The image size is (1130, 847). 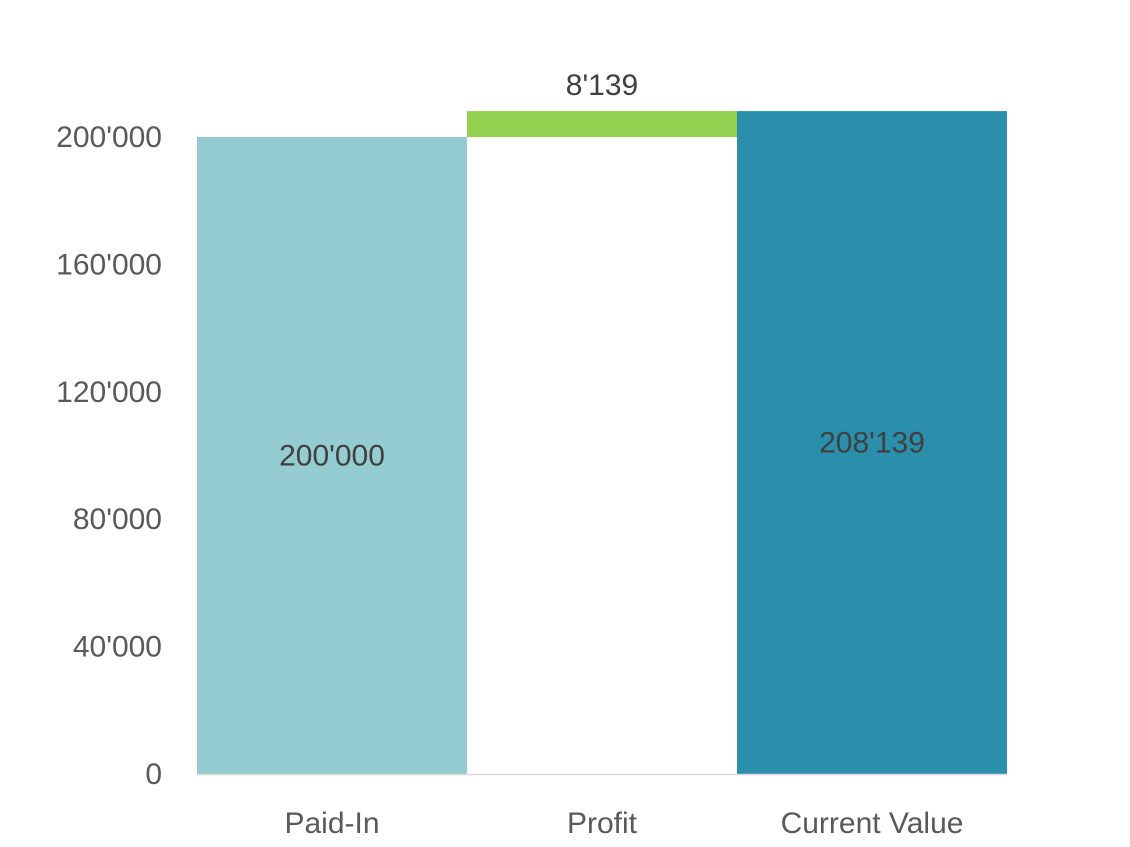 I want to click on y-tick-label: 0, so click(x=153, y=774).